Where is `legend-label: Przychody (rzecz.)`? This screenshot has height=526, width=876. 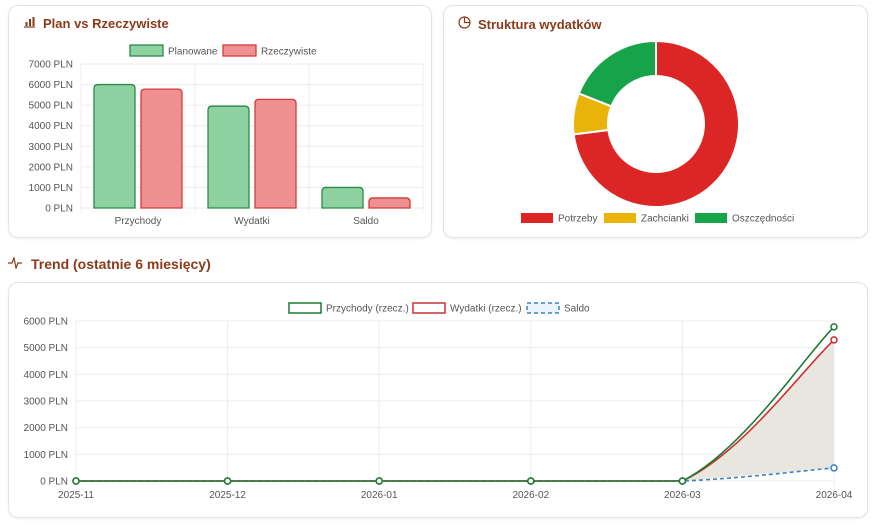 legend-label: Przychody (rzecz.) is located at coordinates (367, 309).